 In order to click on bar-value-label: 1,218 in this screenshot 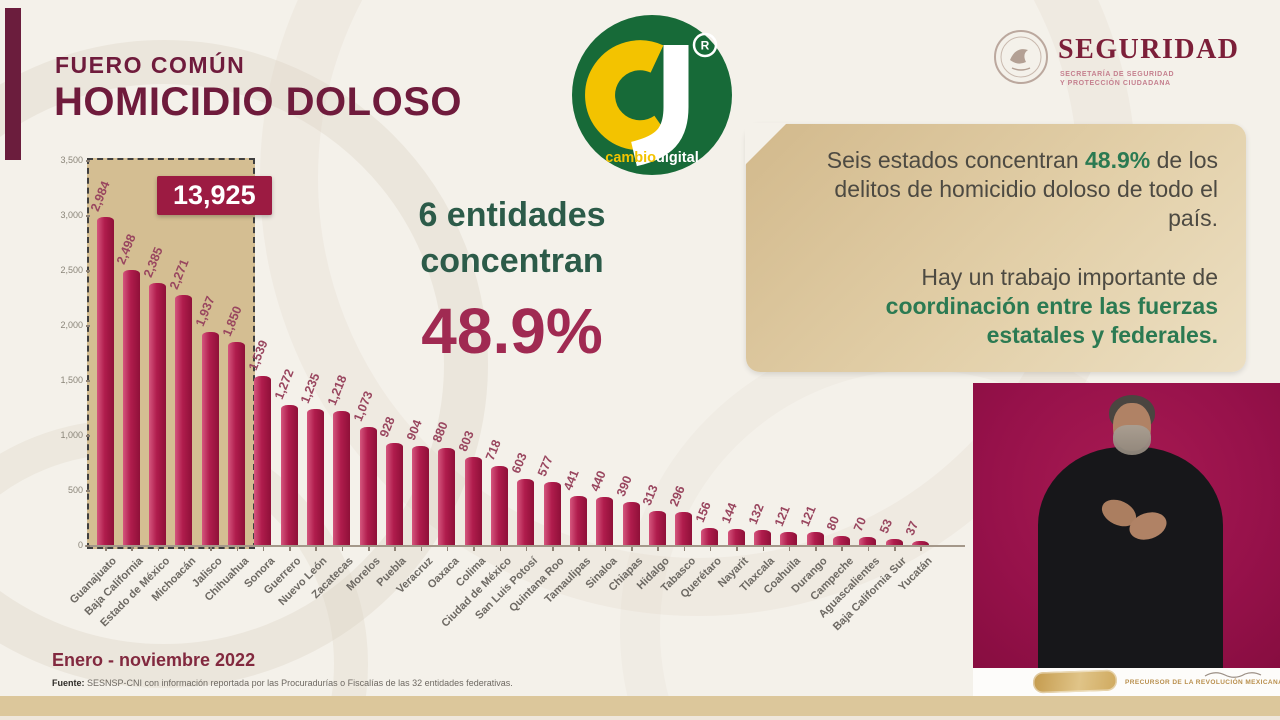, I will do `click(337, 390)`.